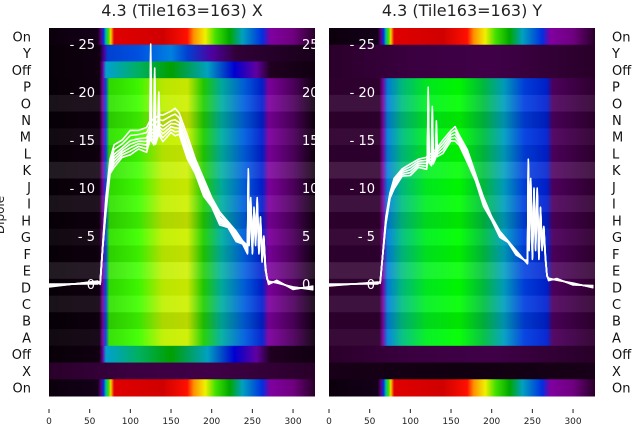  I want to click on xtick-label: 150, so click(450, 422).